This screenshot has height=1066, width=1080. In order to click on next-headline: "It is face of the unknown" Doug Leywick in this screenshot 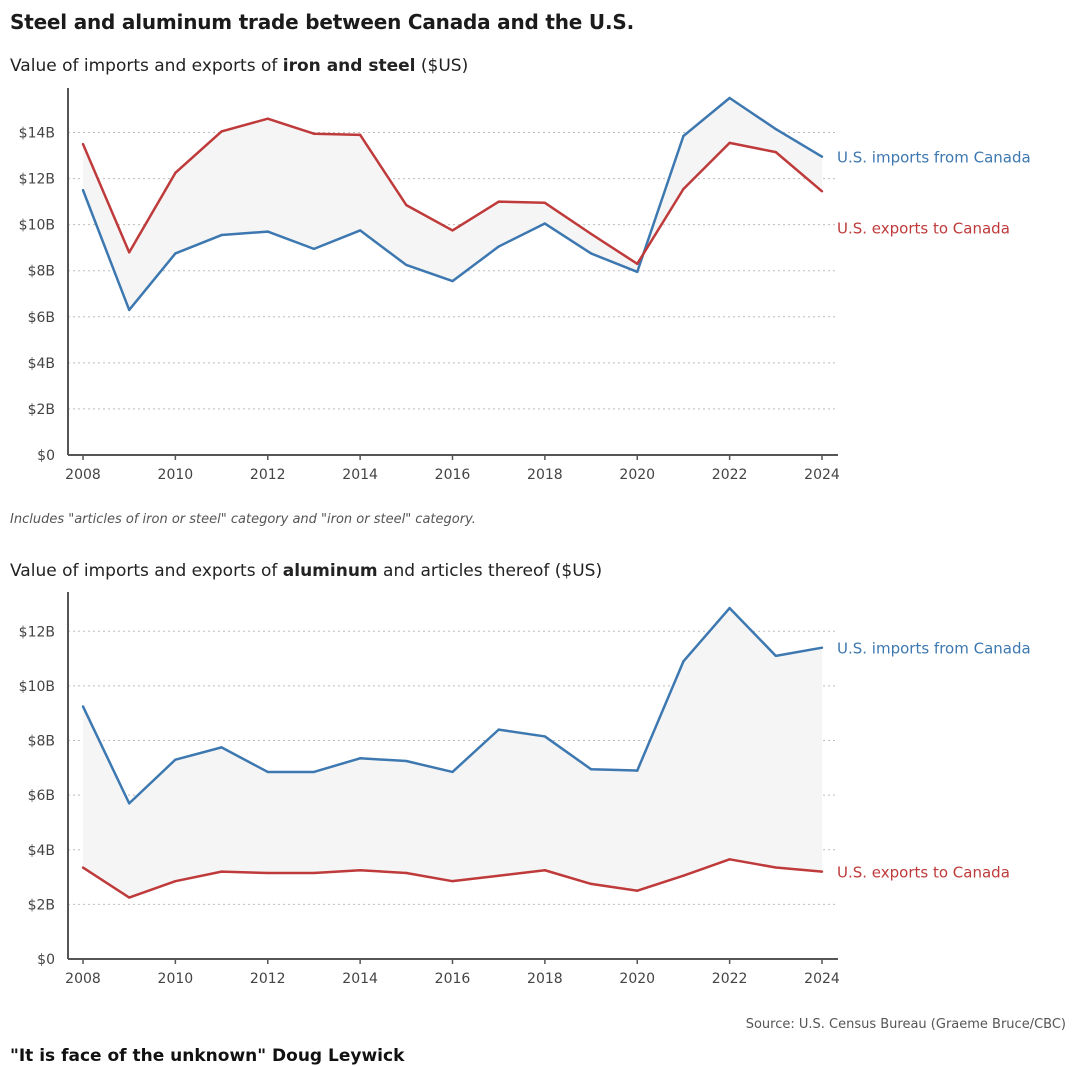, I will do `click(207, 1056)`.